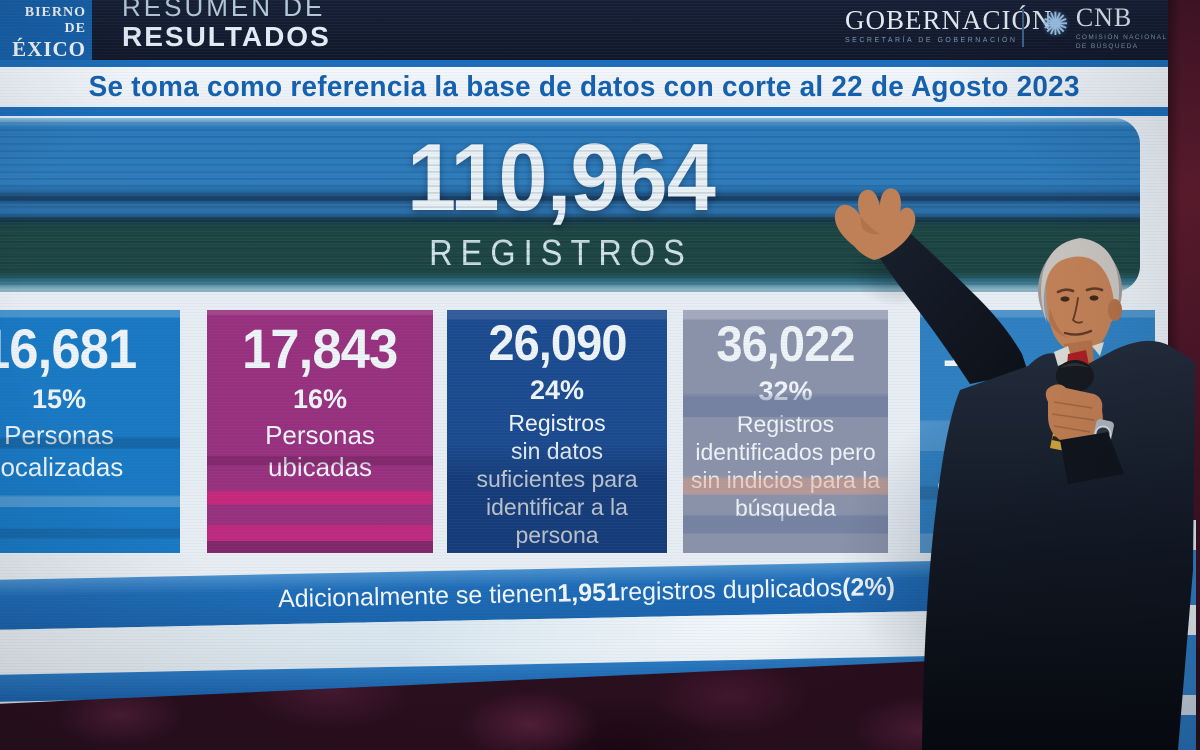 The height and width of the screenshot is (750, 1200). I want to click on card-number: 26,090, so click(557, 343).